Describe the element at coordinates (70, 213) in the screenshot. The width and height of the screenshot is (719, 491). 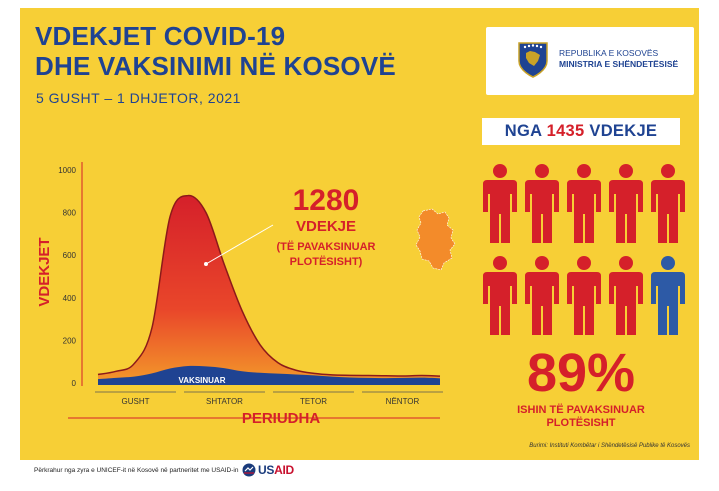
I see `y-tick-label: 800` at that location.